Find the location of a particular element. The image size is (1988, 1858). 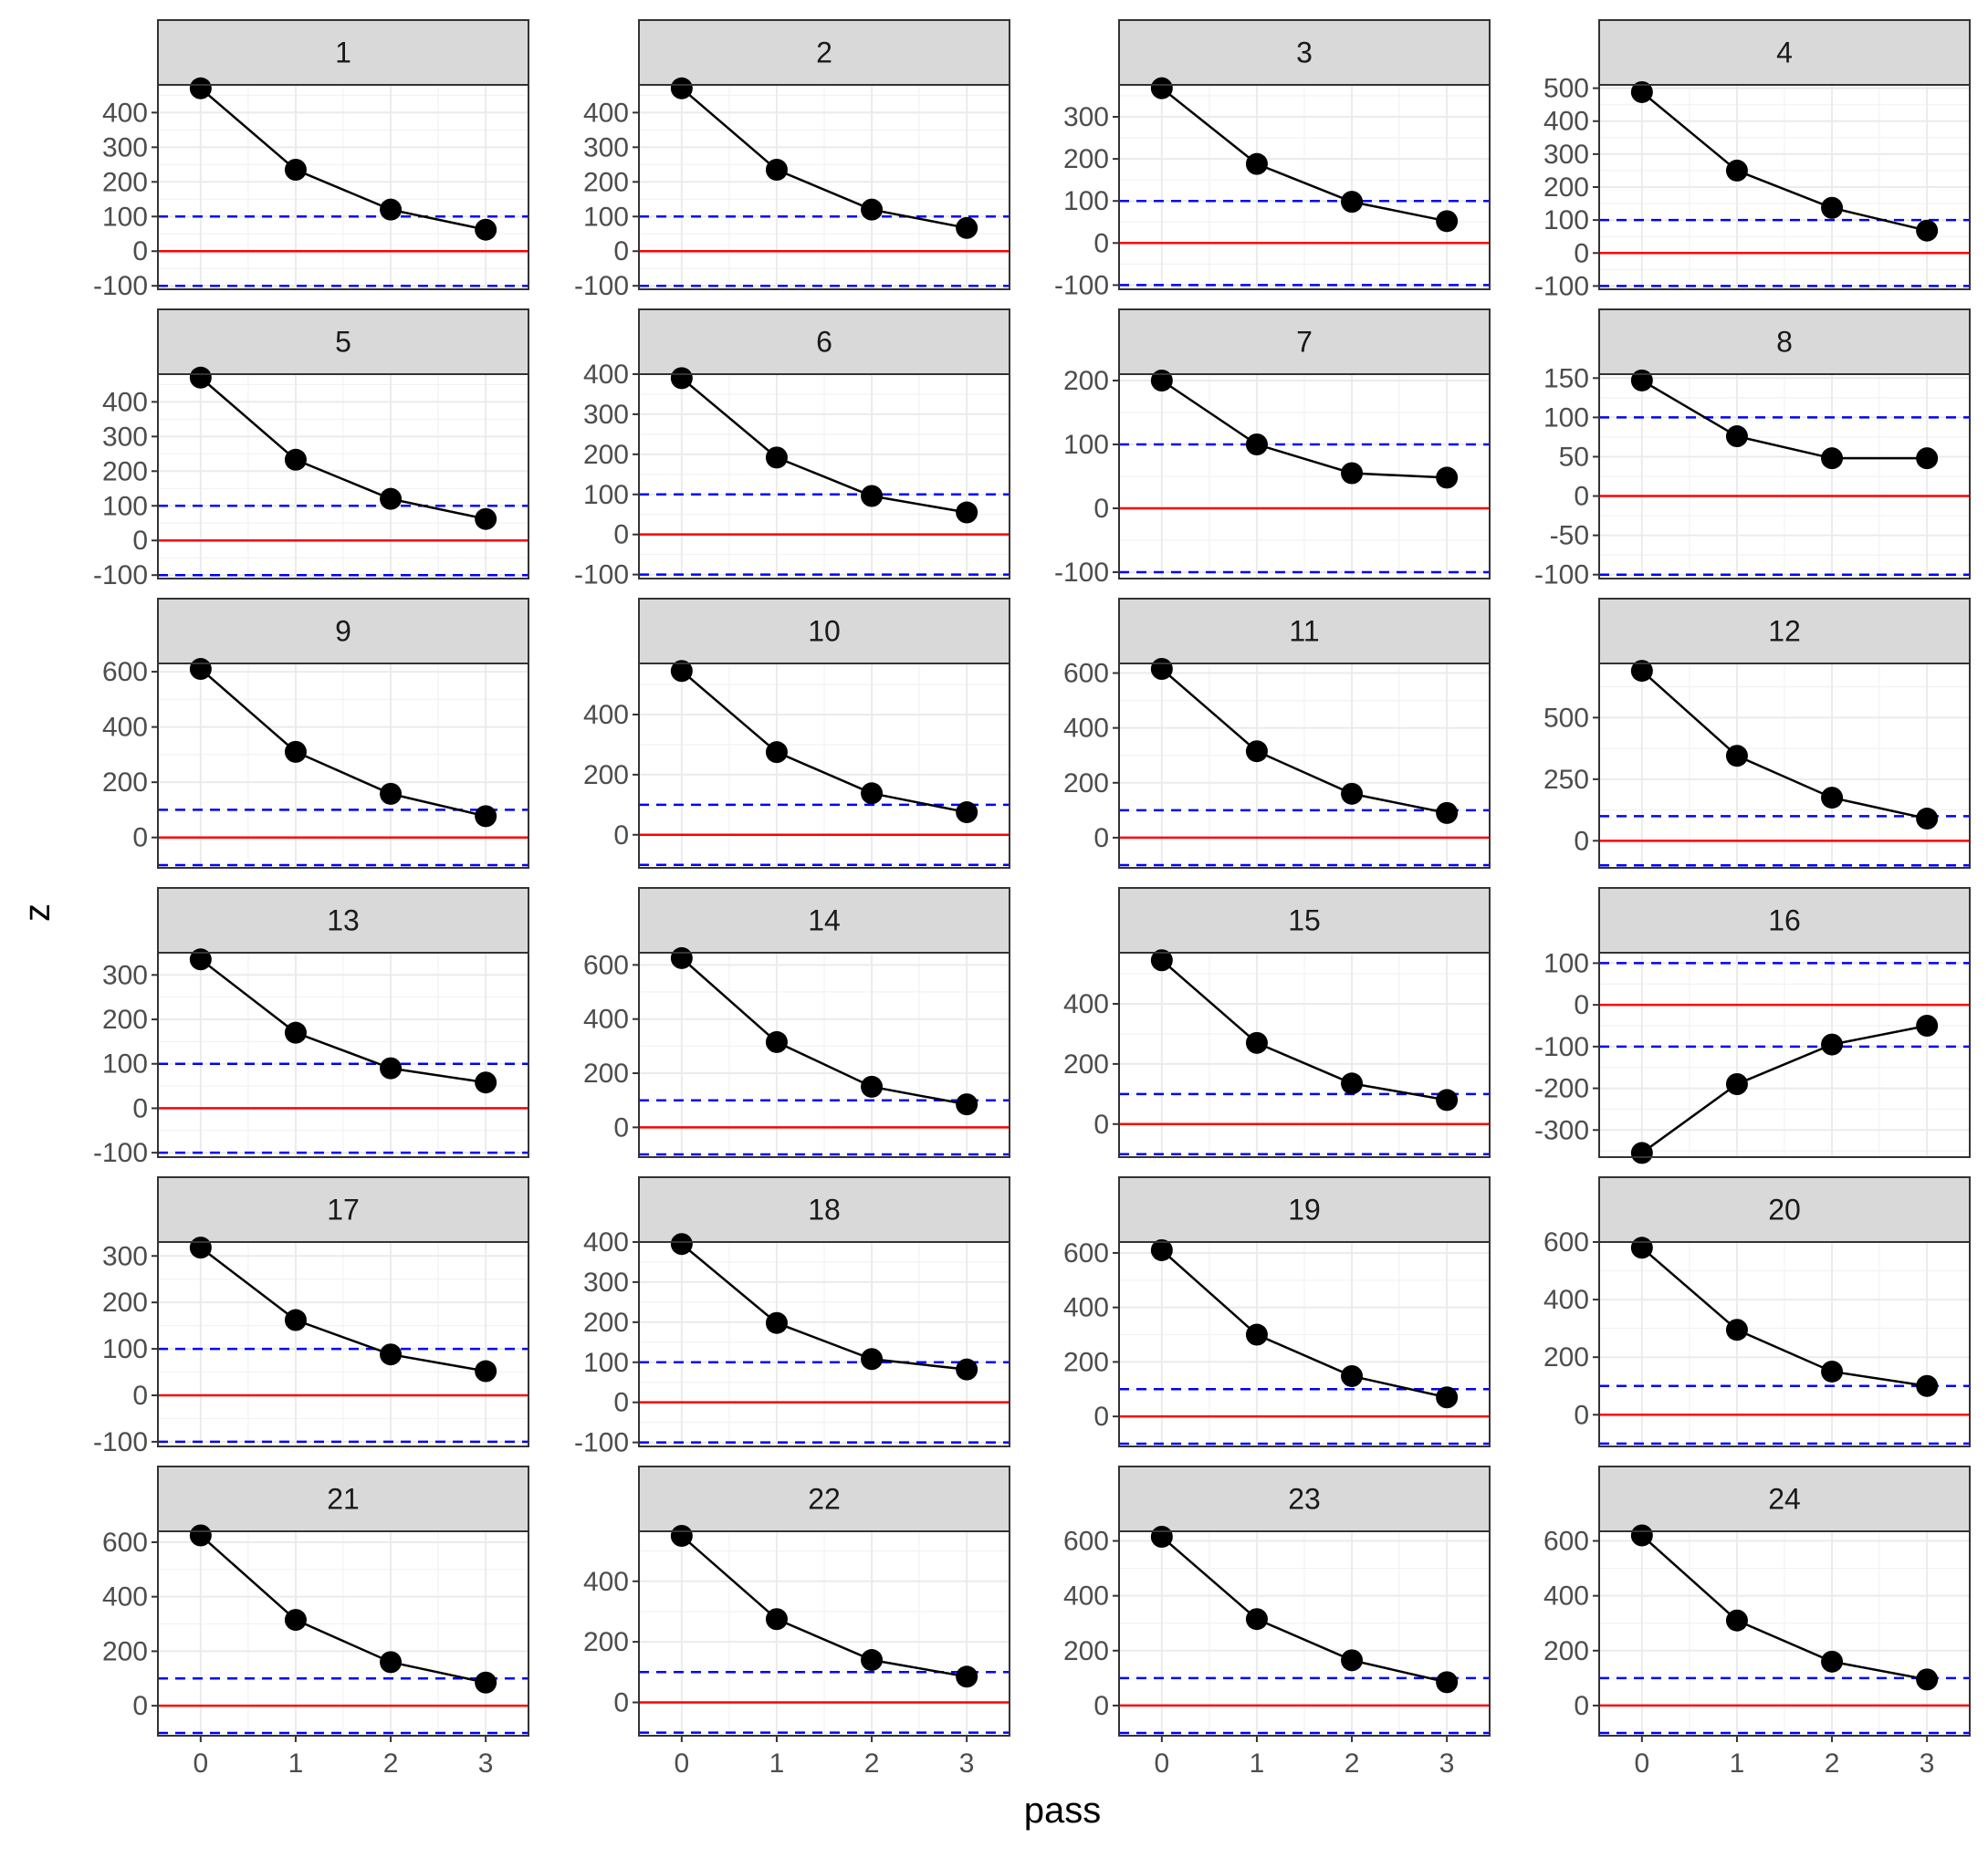

panel-13: 13 300 200 100 0 -100 is located at coordinates (311, 1027).